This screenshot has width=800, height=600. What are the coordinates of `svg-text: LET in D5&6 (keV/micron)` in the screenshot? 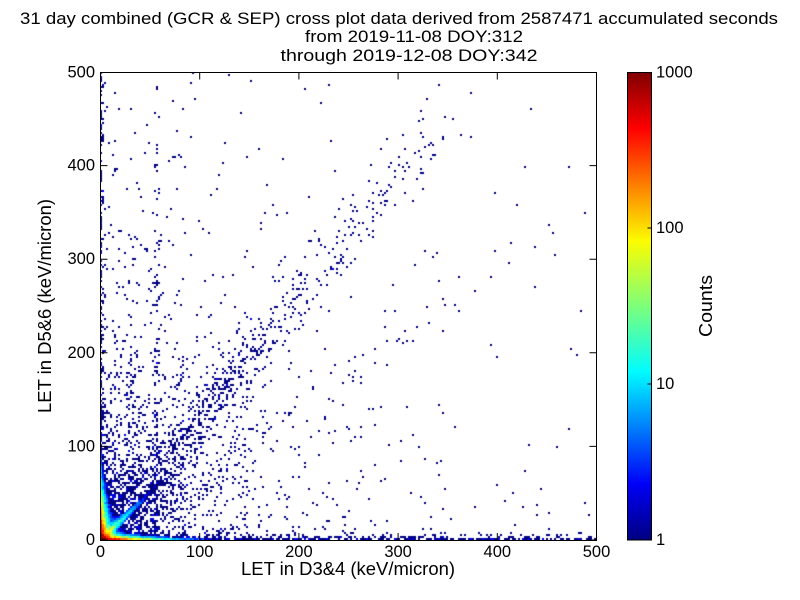 It's located at (44, 306).